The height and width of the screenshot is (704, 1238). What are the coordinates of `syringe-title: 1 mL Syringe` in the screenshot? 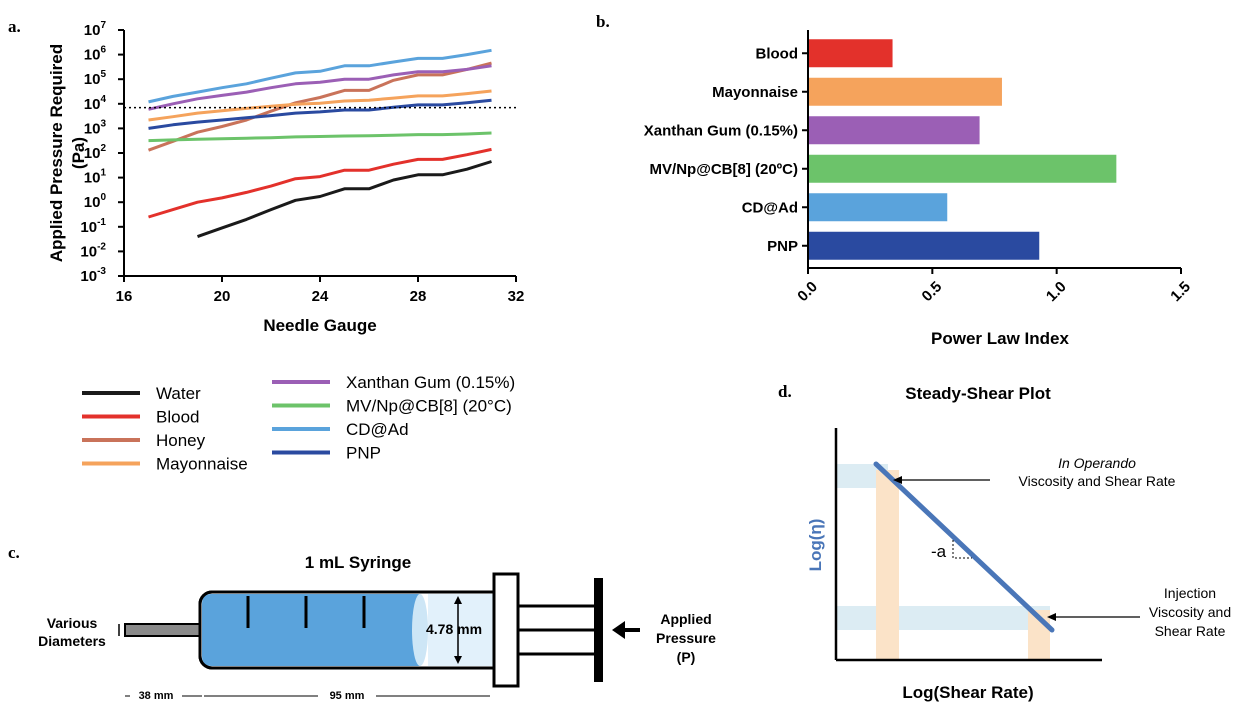 It's located at (358, 562).